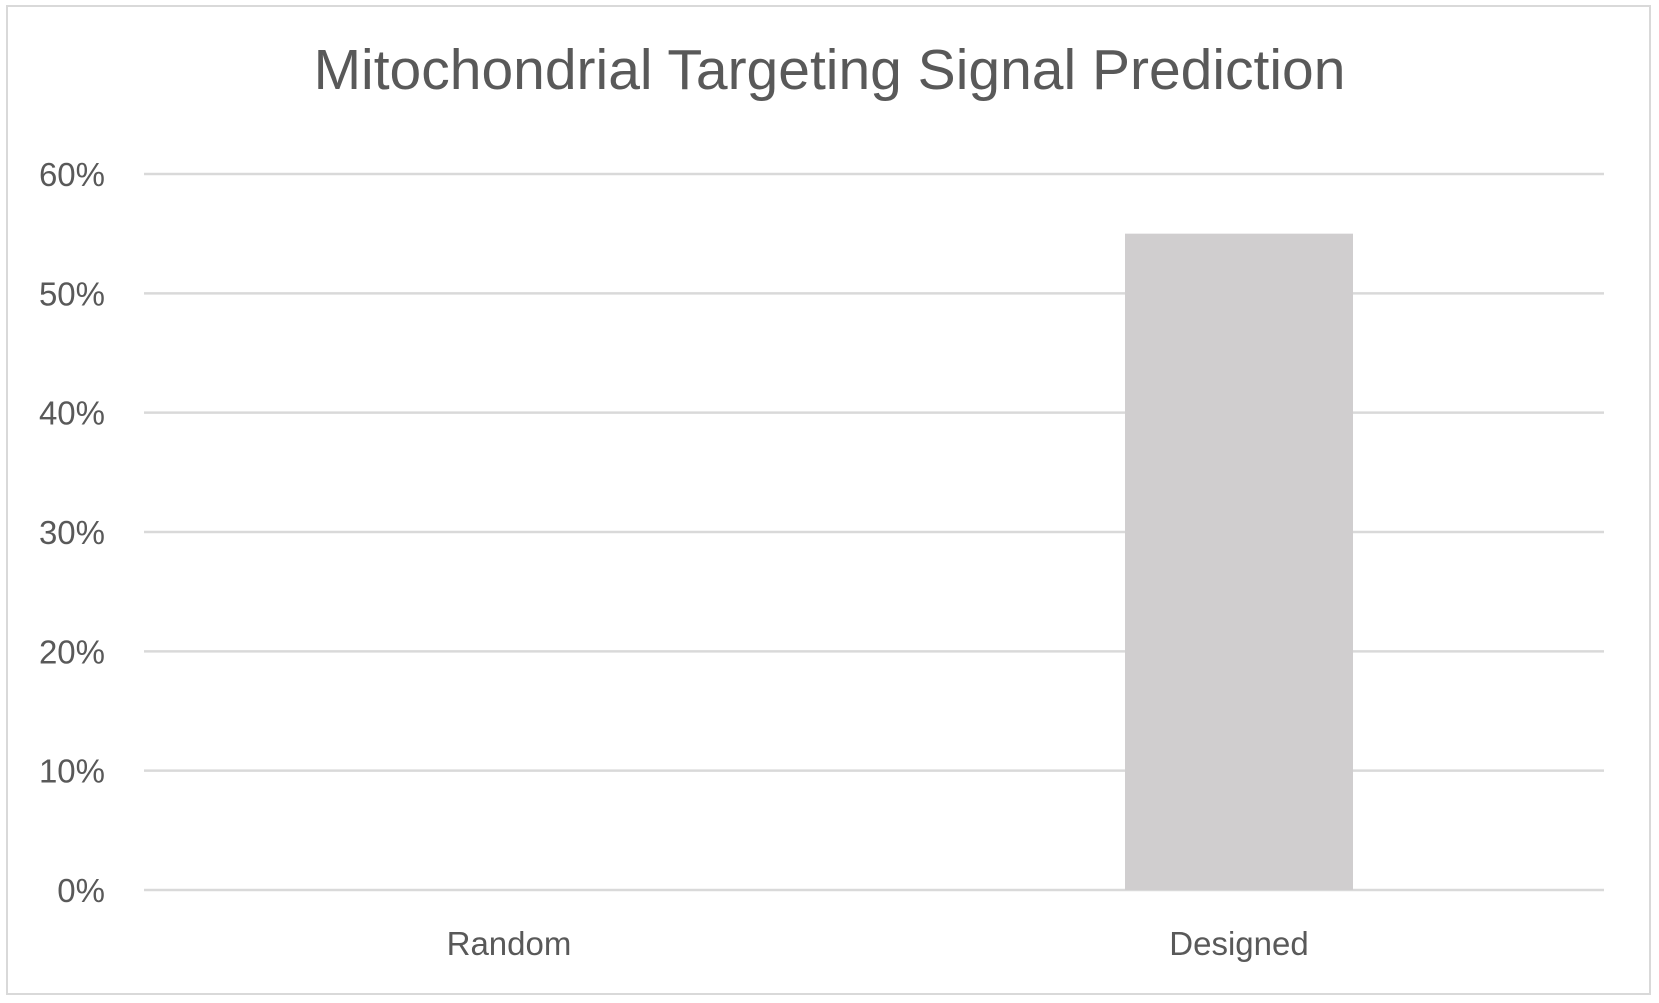 The width and height of the screenshot is (1659, 1003). What do you see at coordinates (1238, 943) in the screenshot?
I see `x-tick-label: Designed` at bounding box center [1238, 943].